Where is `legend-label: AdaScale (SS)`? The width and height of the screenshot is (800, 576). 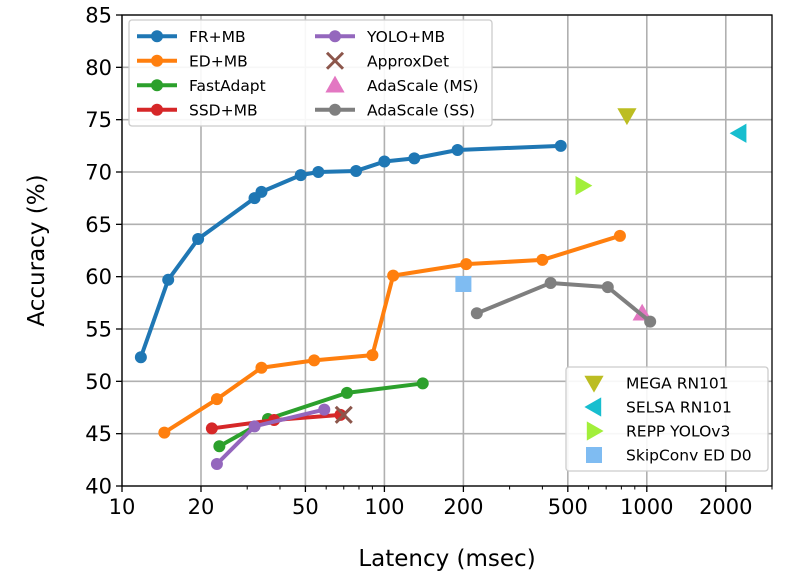
legend-label: AdaScale (SS) is located at coordinates (421, 110).